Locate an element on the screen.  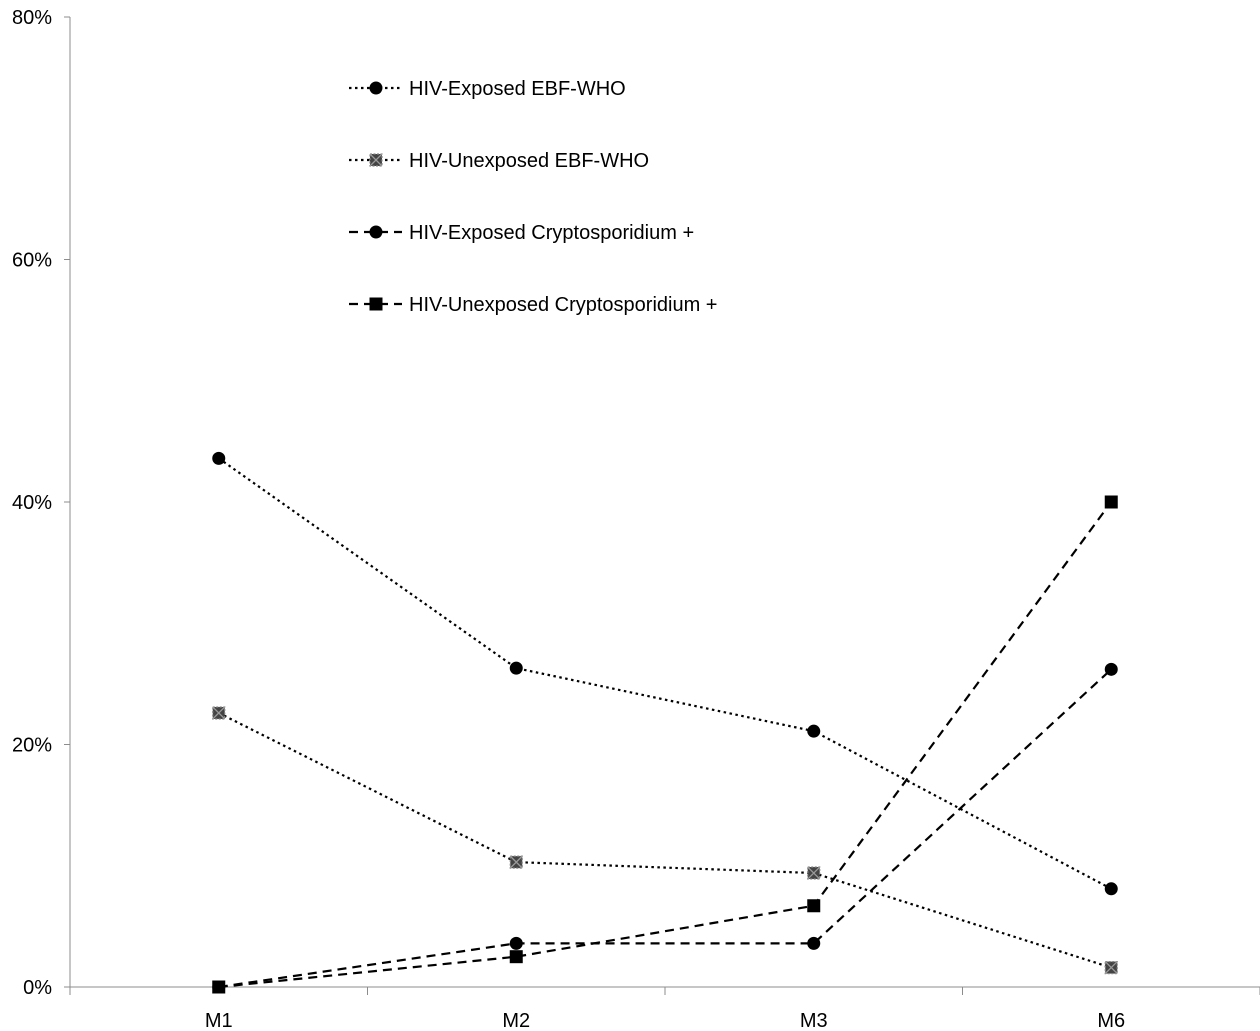
legend-item-3: HIV-Exposed Cryptosporidium + is located at coordinates (521, 233).